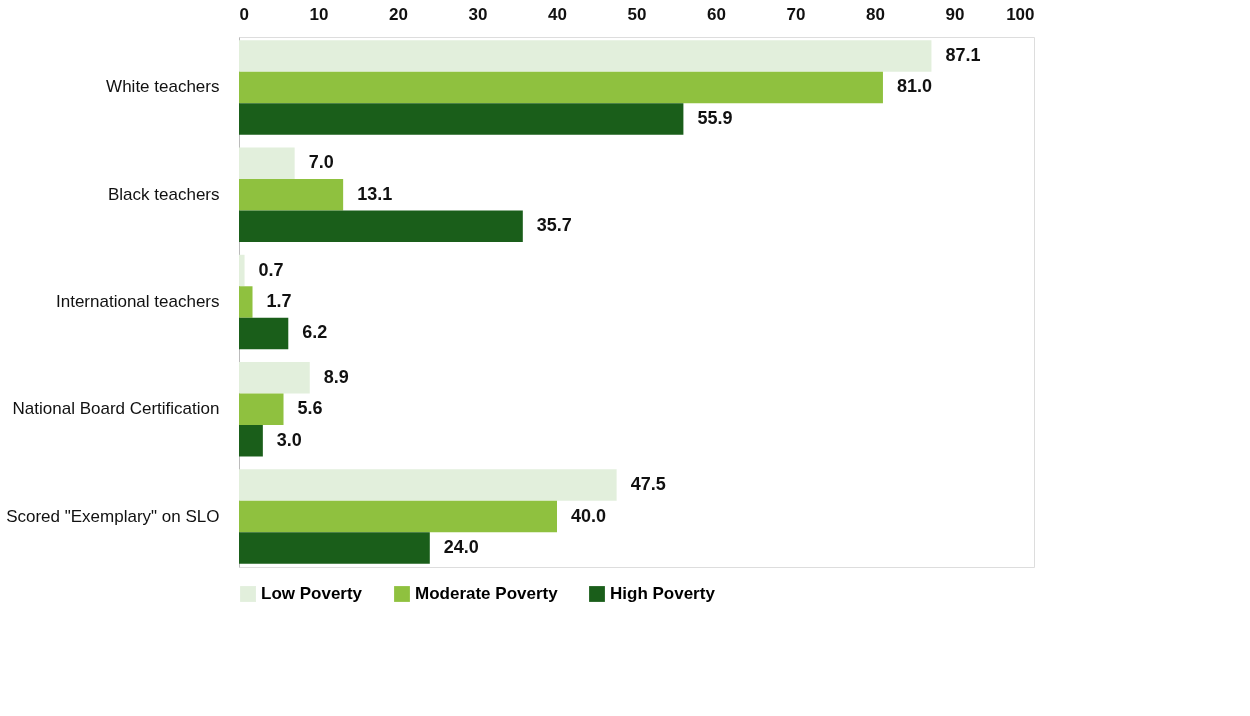  Describe the element at coordinates (914, 86) in the screenshot. I see `data-label: 81.0` at that location.